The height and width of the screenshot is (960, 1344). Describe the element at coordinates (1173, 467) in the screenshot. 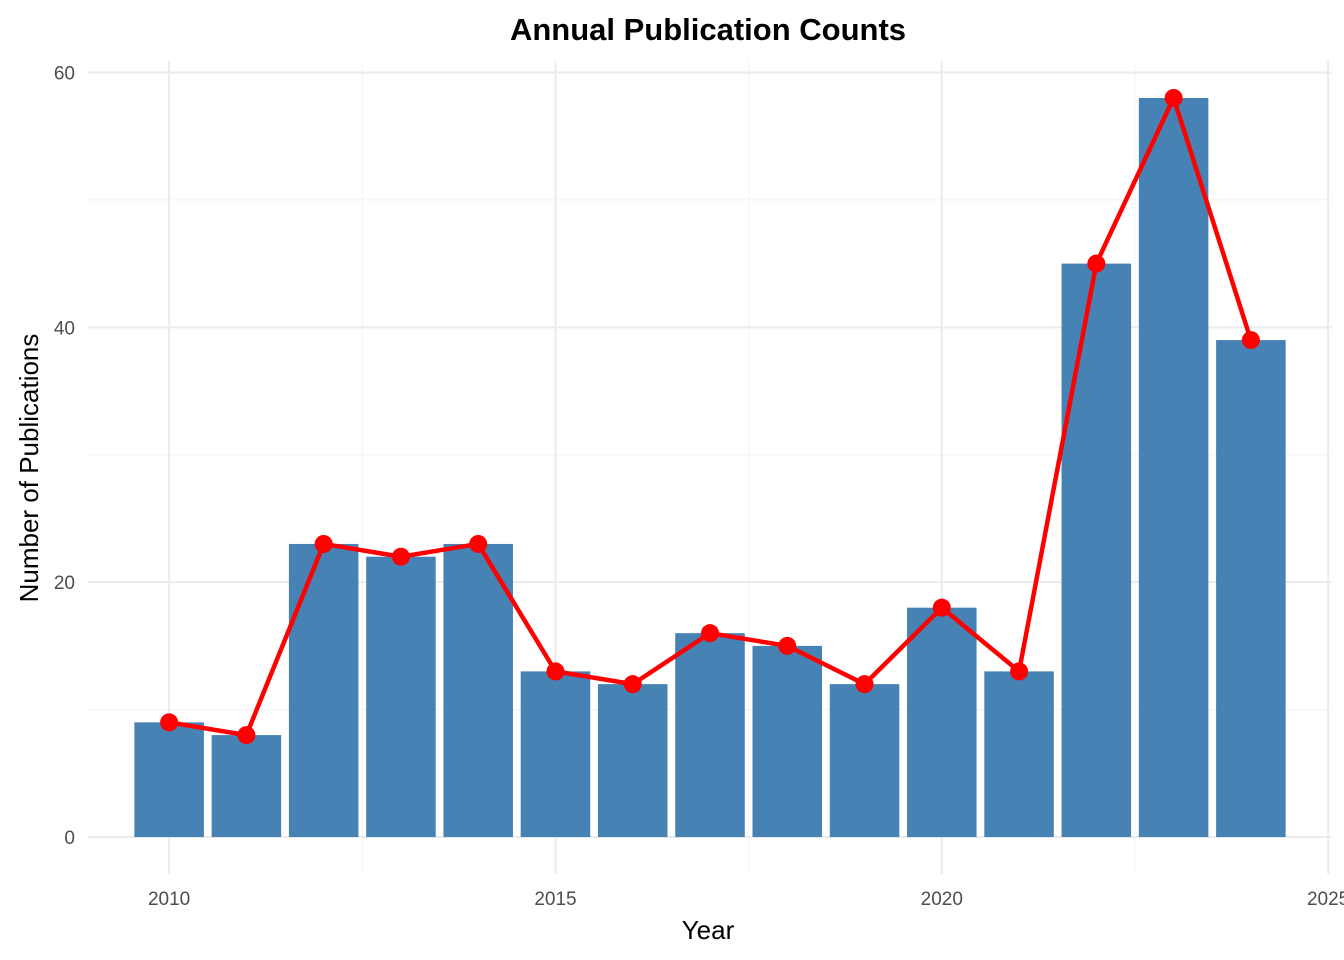

I see `bar-2023` at that location.